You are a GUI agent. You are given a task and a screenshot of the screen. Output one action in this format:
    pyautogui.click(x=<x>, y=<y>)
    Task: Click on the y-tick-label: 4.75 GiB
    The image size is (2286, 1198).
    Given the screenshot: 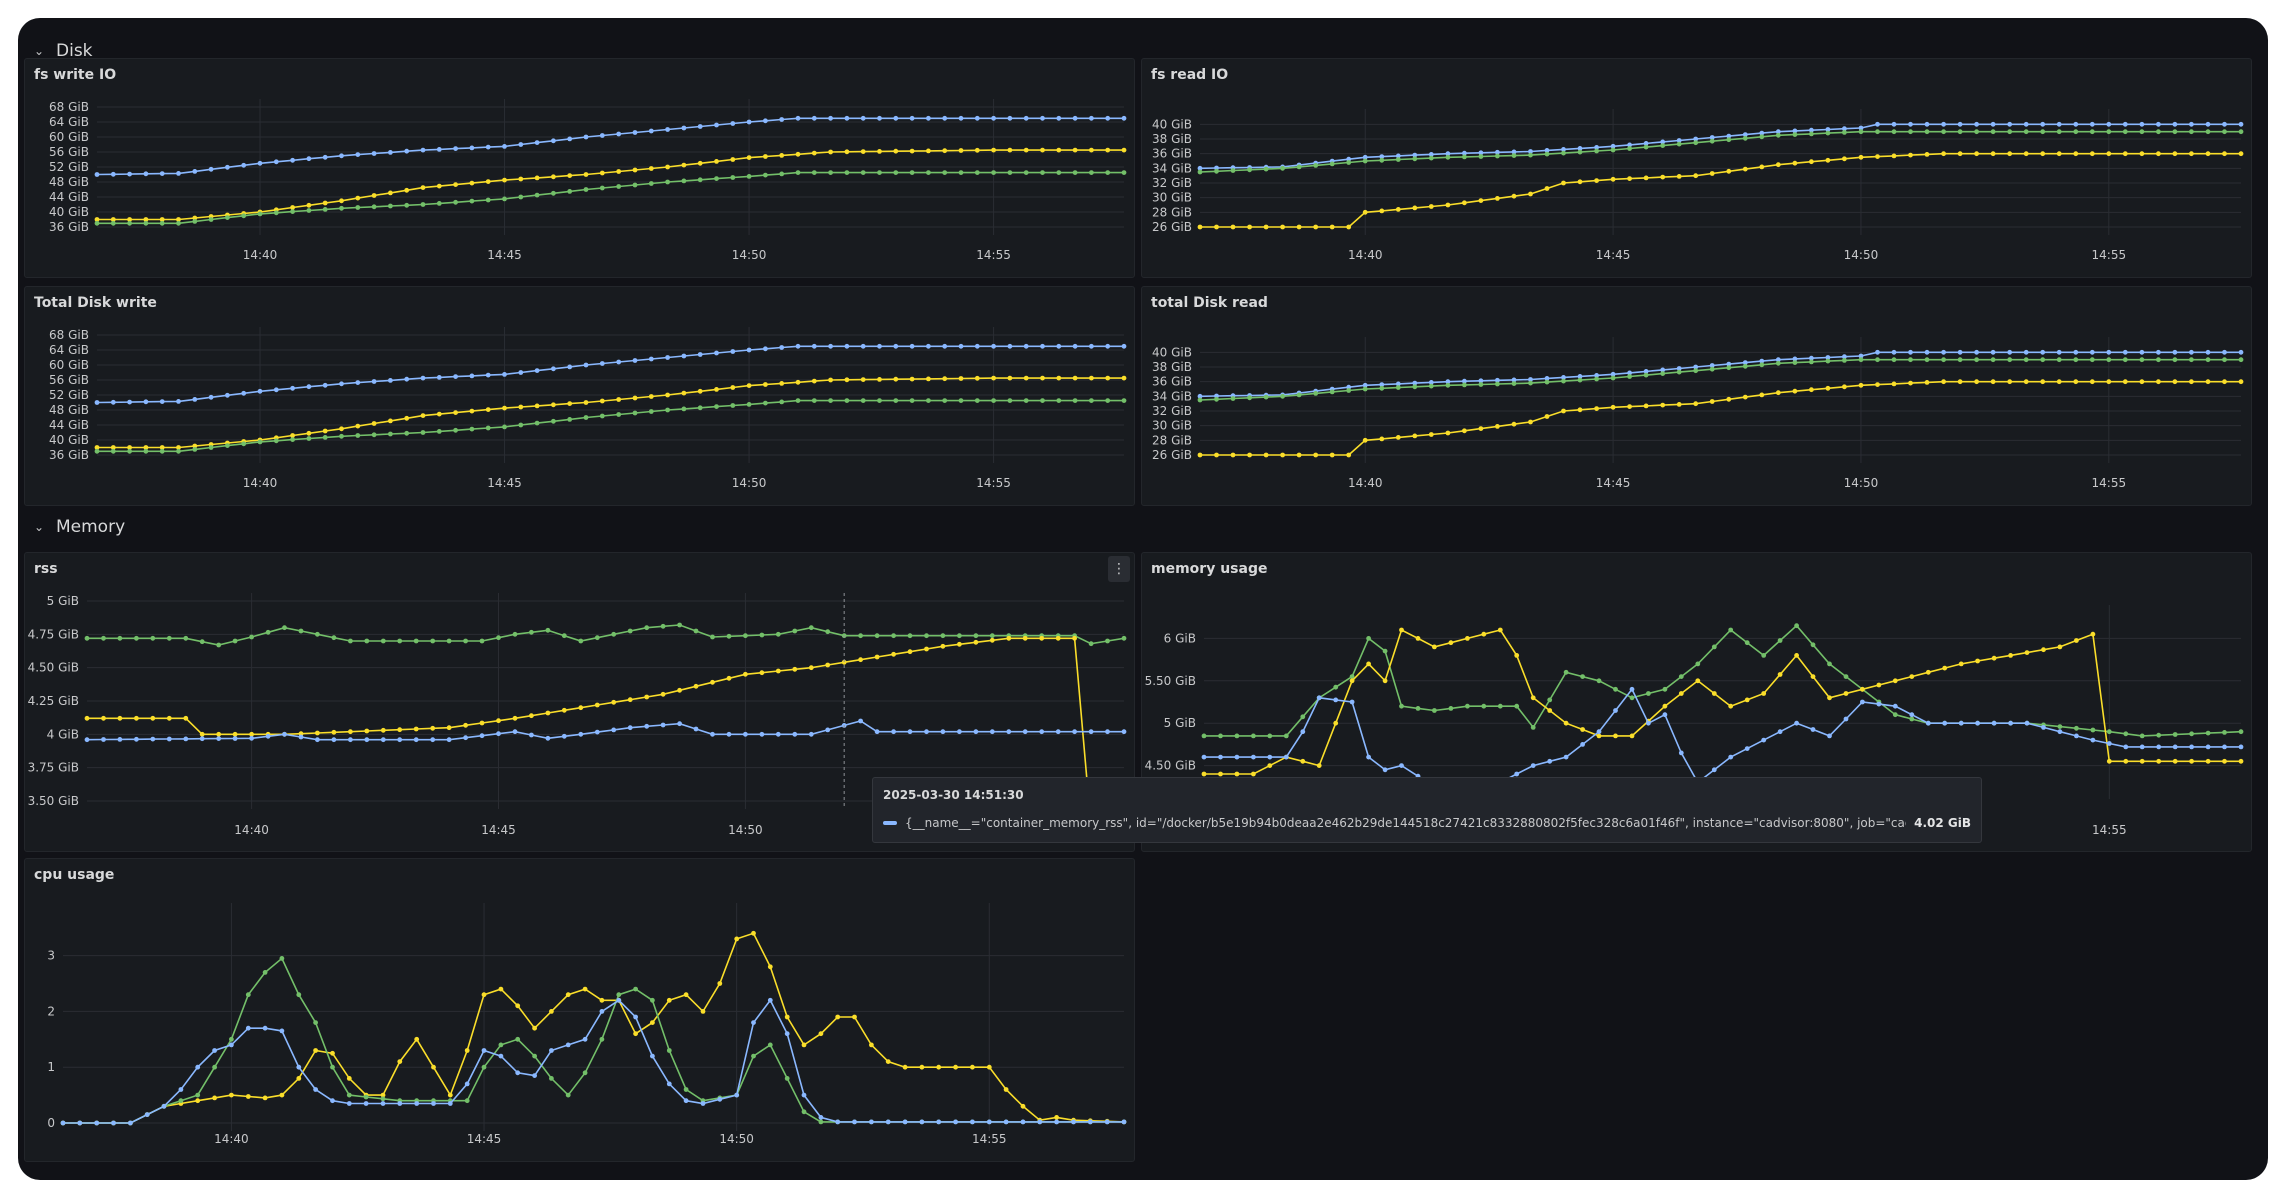 What is the action you would take?
    pyautogui.click(x=53, y=634)
    